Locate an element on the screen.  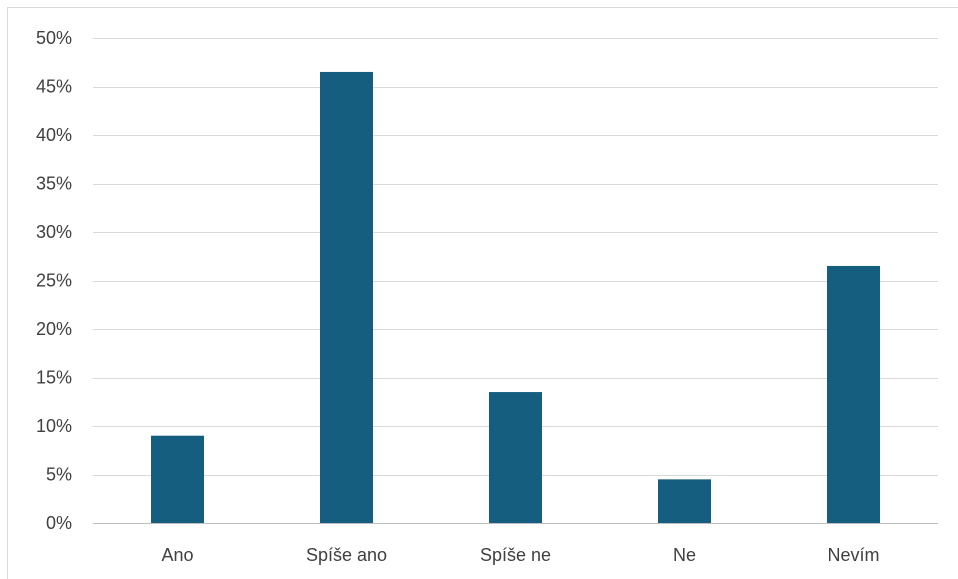
x-tick-label: Spíše ano is located at coordinates (346, 555).